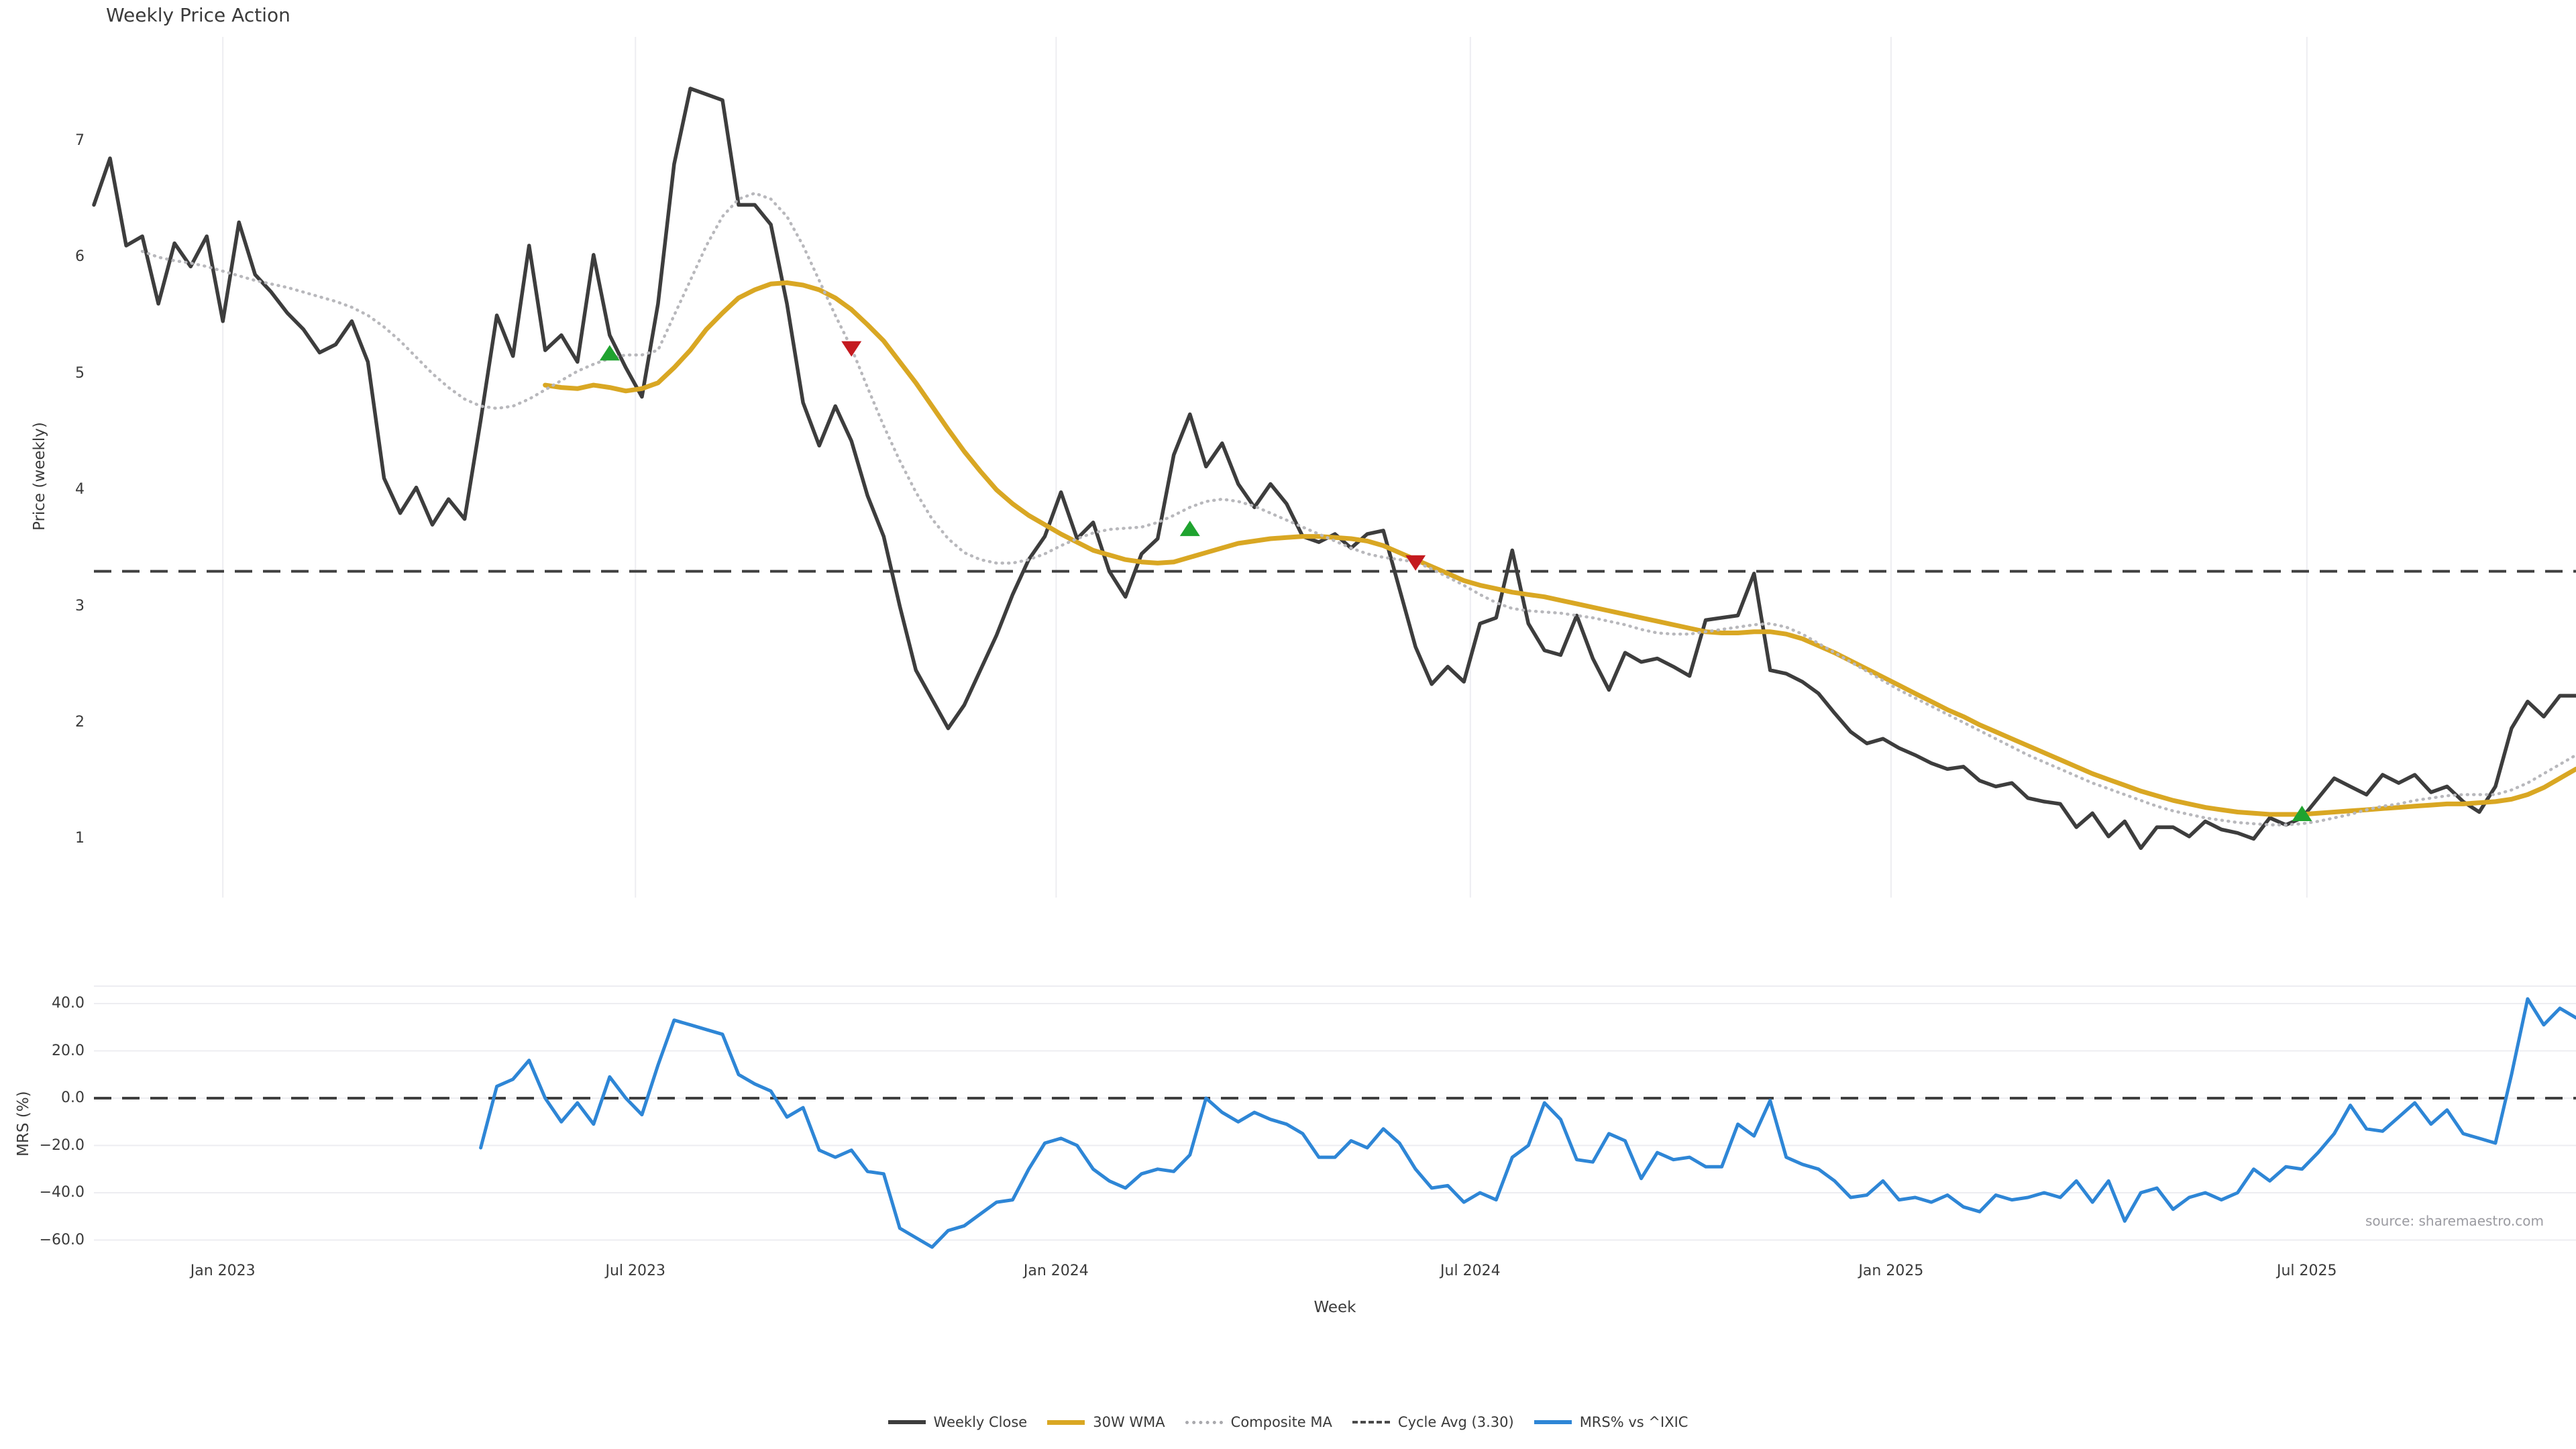 The image size is (2576, 1449). I want to click on mrs-axis-title: MRS (%), so click(23, 1124).